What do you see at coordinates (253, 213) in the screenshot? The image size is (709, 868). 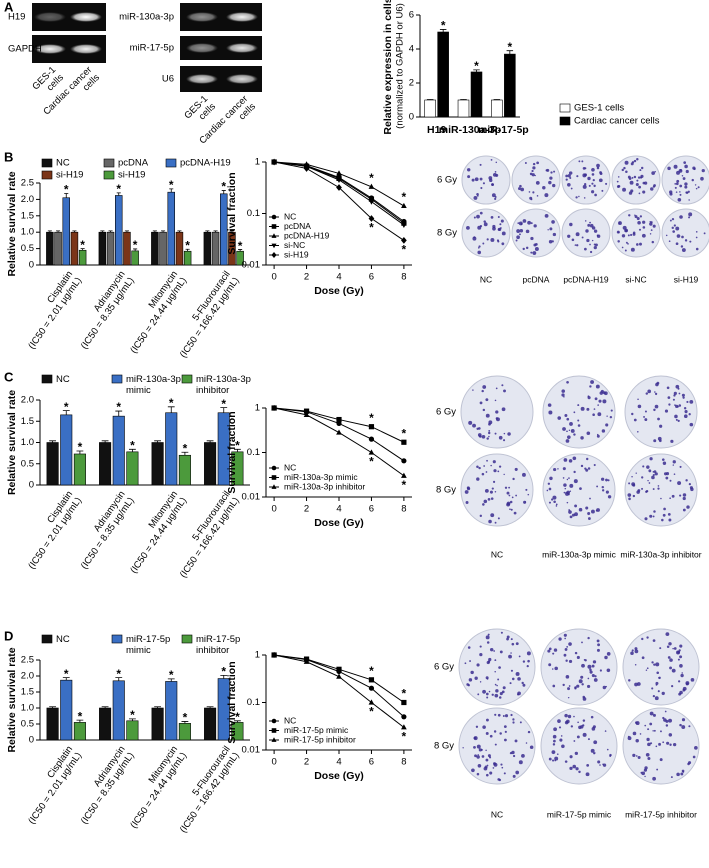 I see `y-tick-label: 0.1` at bounding box center [253, 213].